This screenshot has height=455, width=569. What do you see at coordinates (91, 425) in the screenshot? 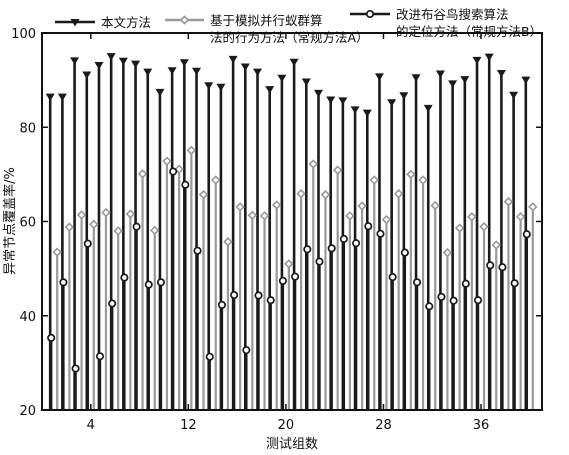
I see `x-tick-label: 4` at bounding box center [91, 425].